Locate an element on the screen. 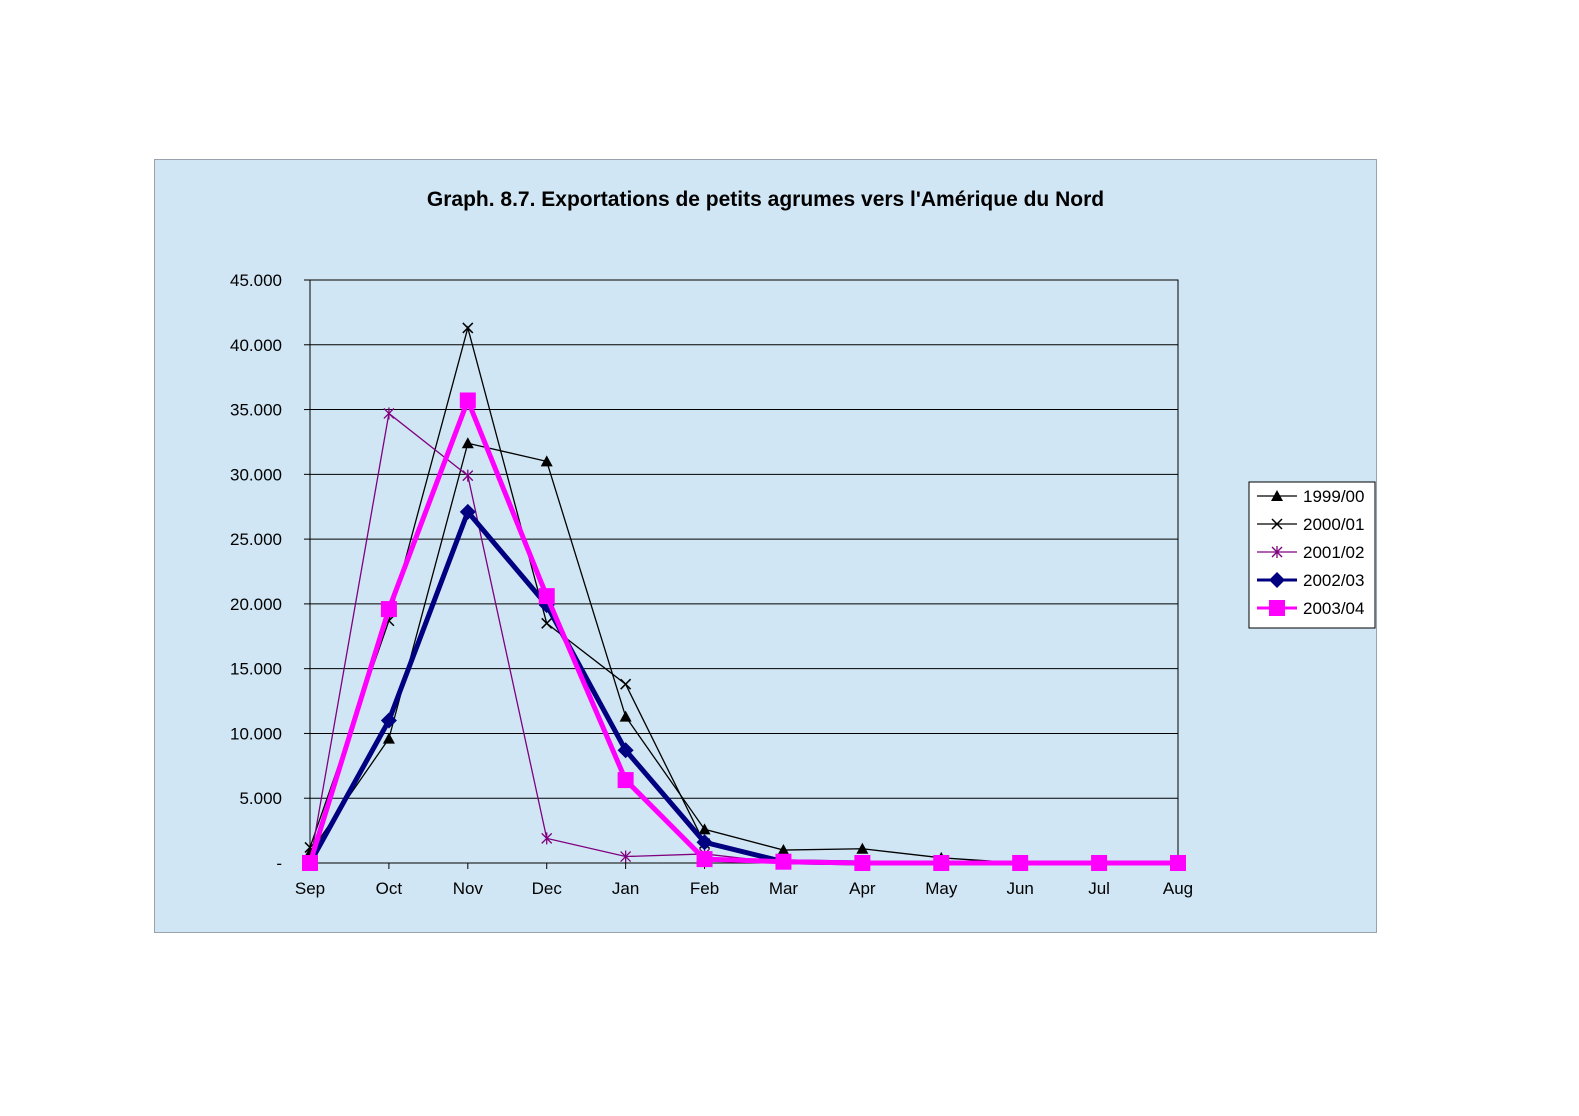  data-point-2003/04-Apr is located at coordinates (862, 863).